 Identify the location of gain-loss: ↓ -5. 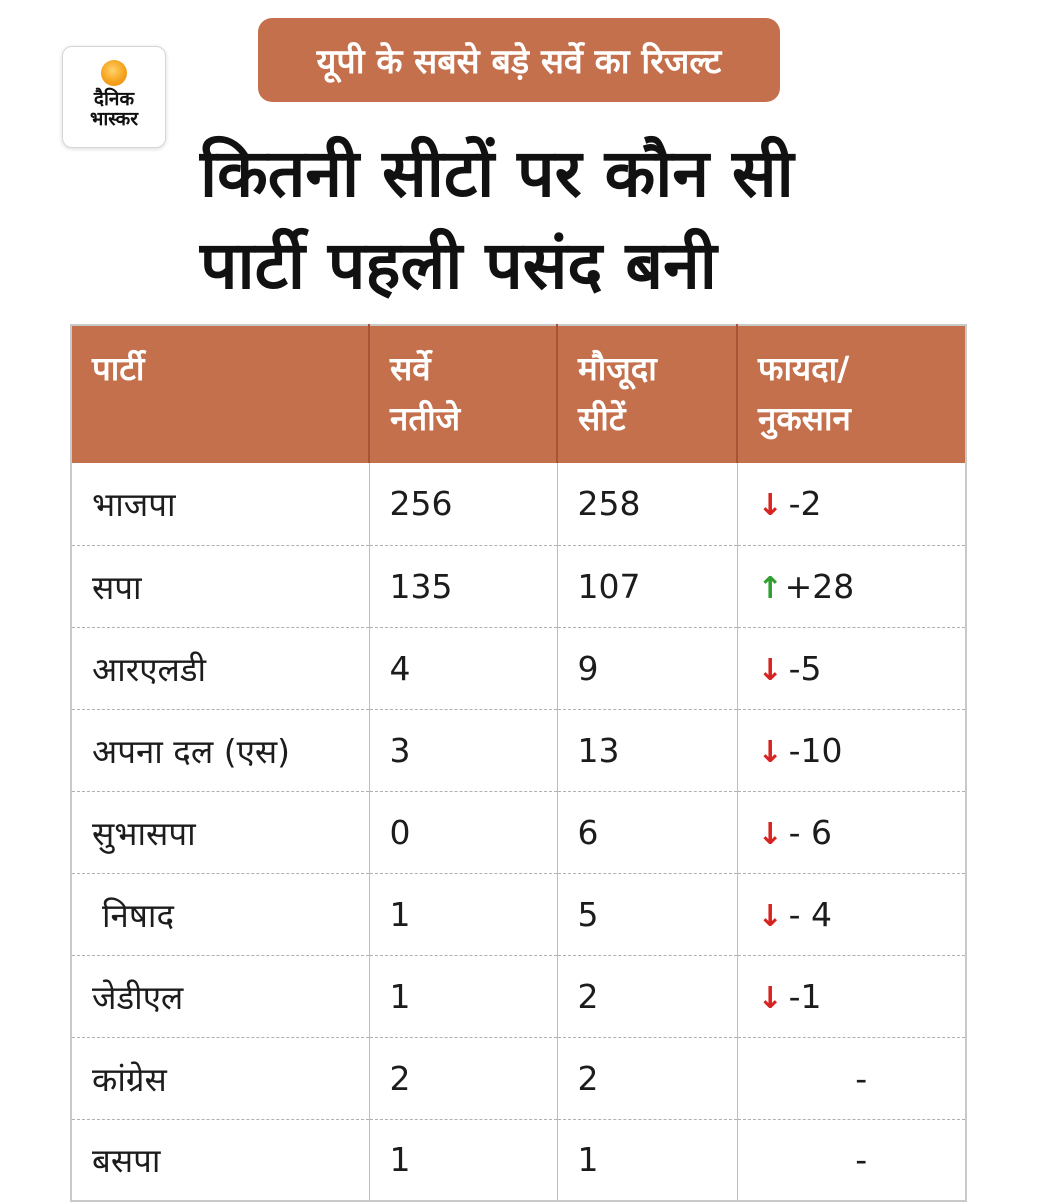
(851, 668).